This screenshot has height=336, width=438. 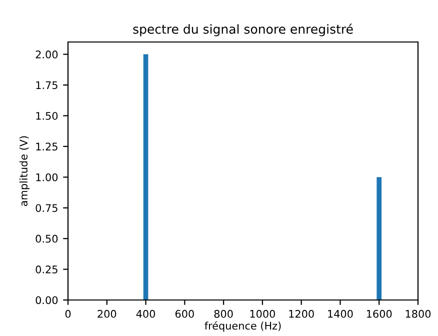 What do you see at coordinates (47, 238) in the screenshot?
I see `y-tick-label: 0.50` at bounding box center [47, 238].